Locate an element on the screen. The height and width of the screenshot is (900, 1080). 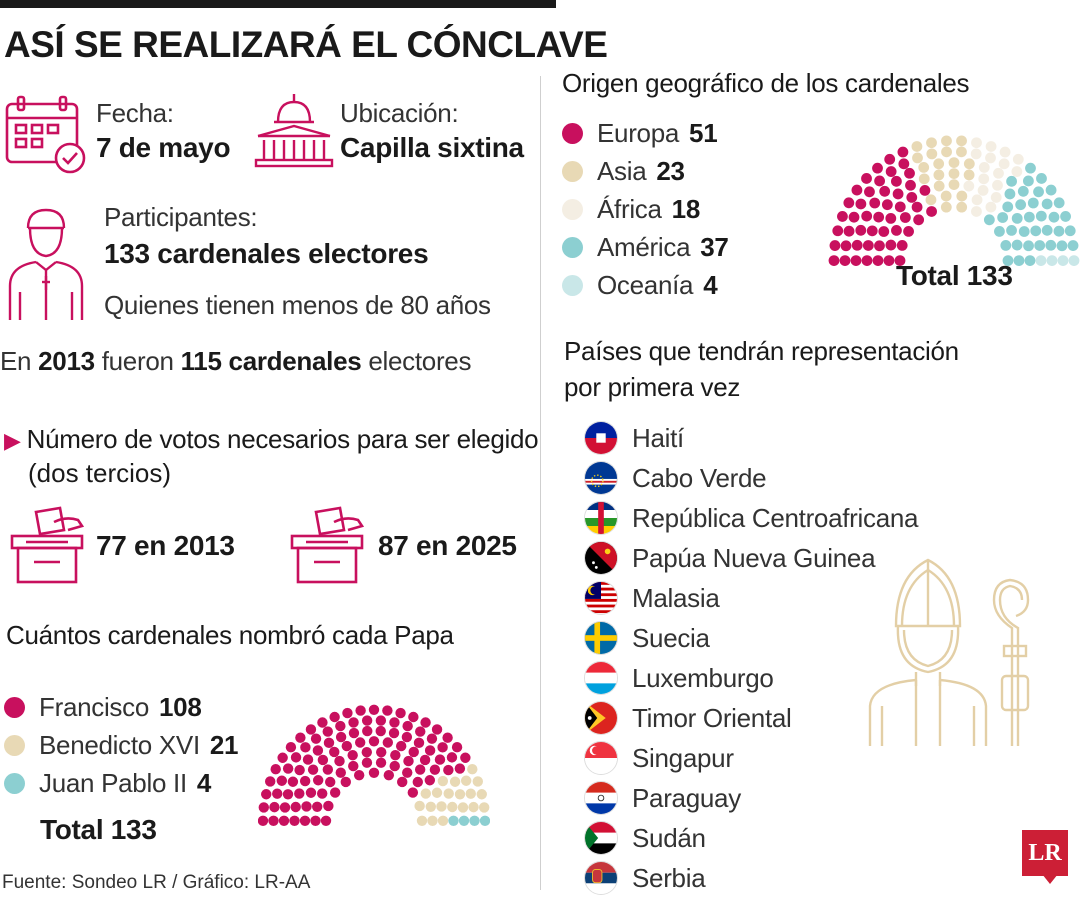
origen-hemicycle-chart is located at coordinates (954, 200).